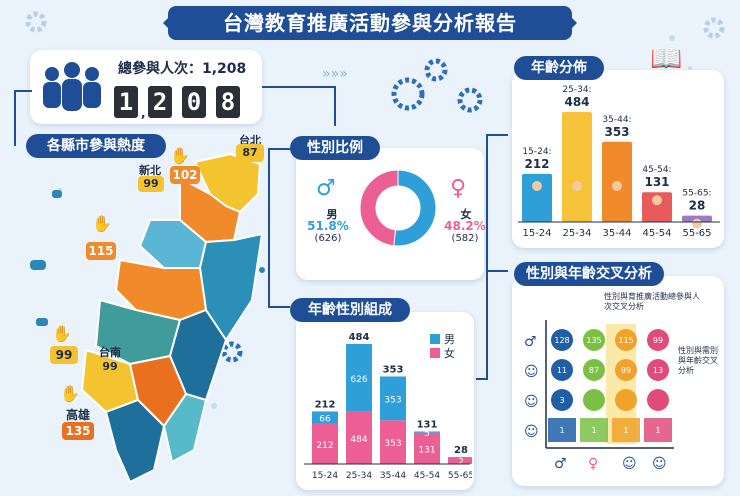  I want to click on male-pct: 51.8%, so click(328, 226).